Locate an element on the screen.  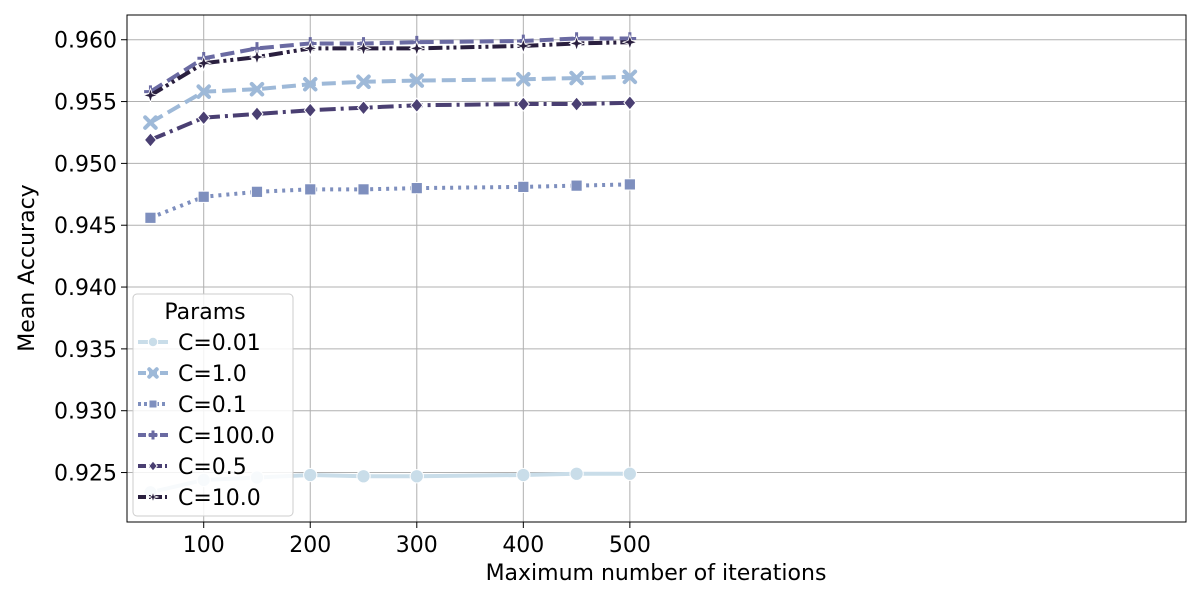
y-tick-label: 0.930 is located at coordinates (85, 412).